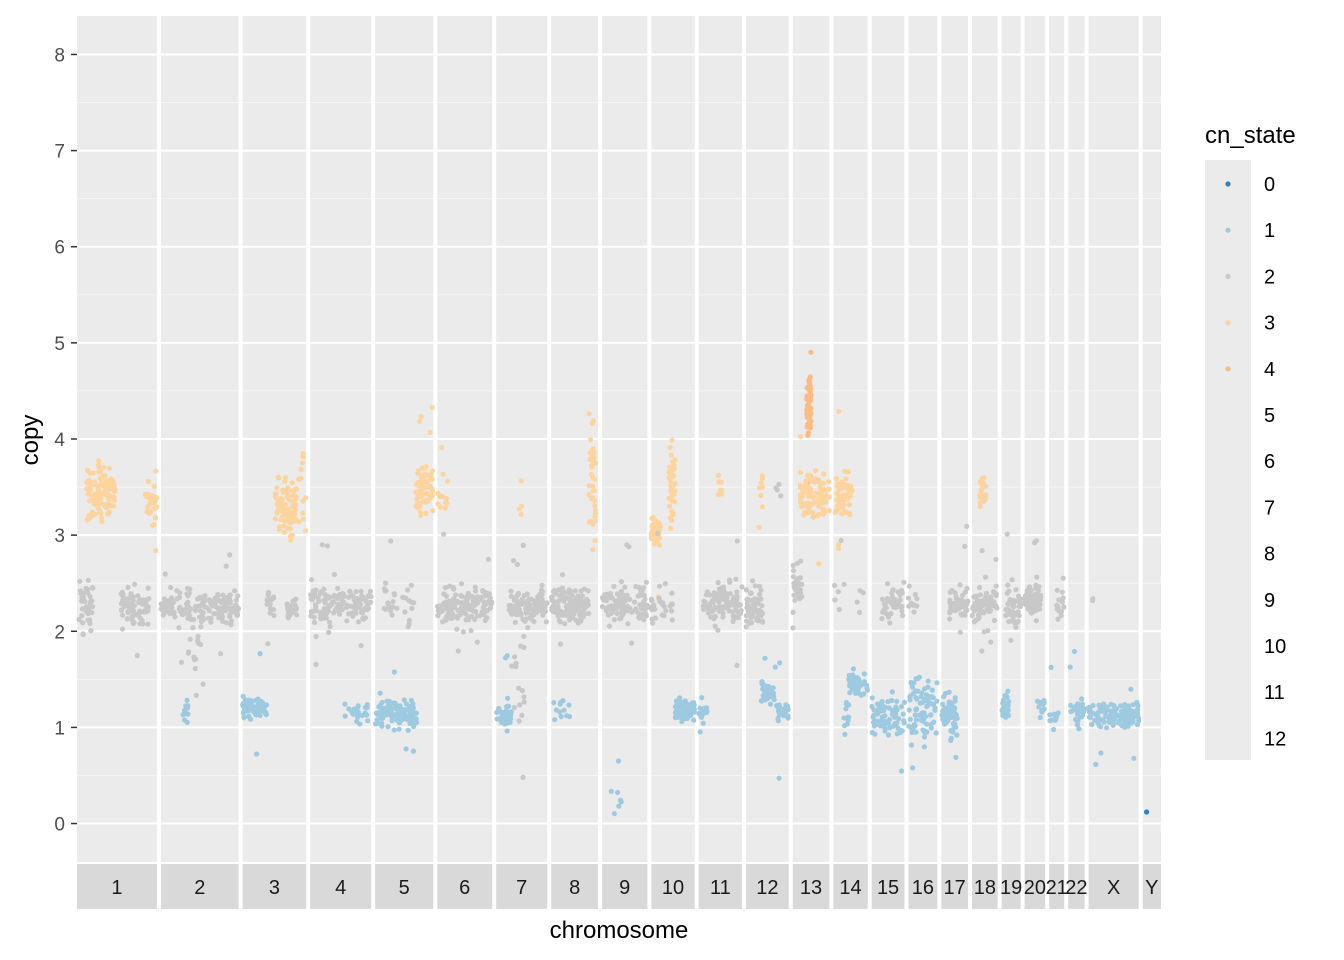  I want to click on y-tick-label: 2, so click(59, 632).